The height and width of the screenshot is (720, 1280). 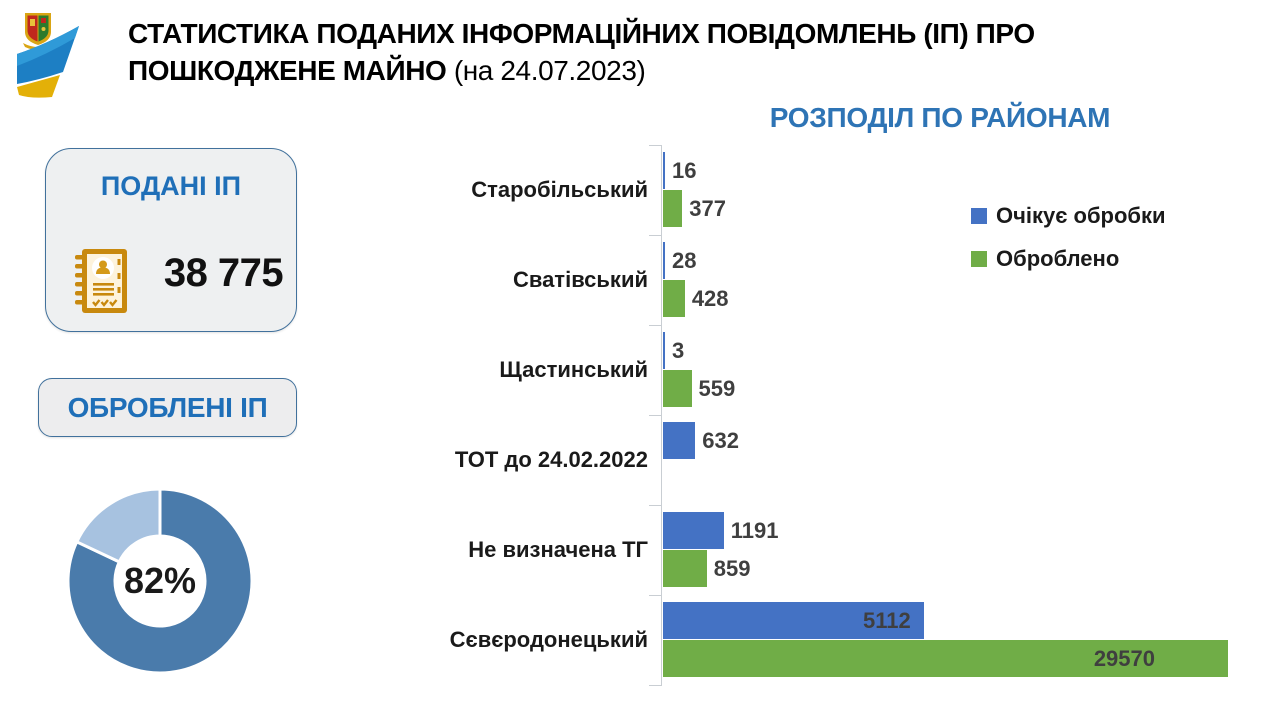 What do you see at coordinates (732, 568) in the screenshot?
I see `bar-value-label: 859` at bounding box center [732, 568].